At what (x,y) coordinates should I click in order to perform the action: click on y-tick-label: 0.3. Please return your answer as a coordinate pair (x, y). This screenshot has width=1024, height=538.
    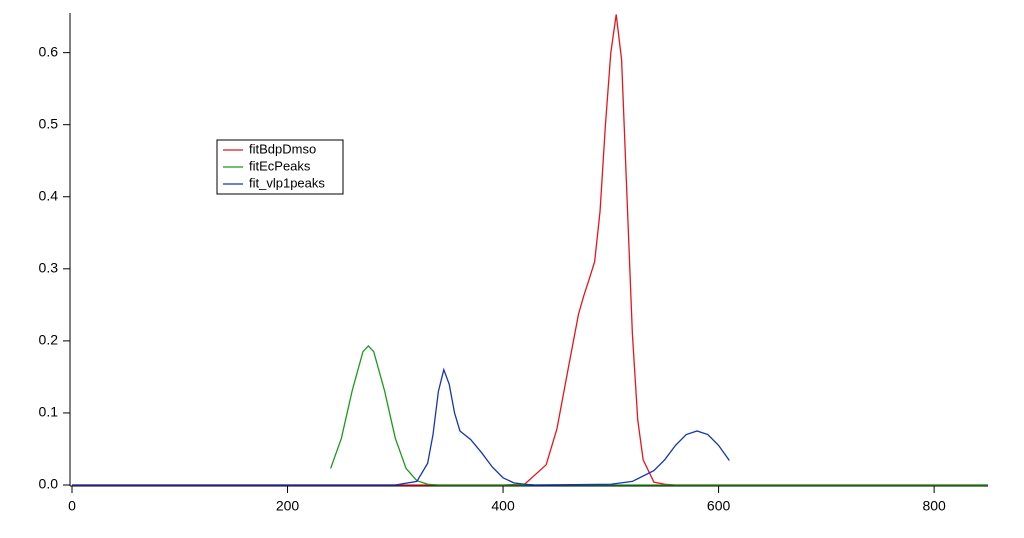
    Looking at the image, I should click on (49, 268).